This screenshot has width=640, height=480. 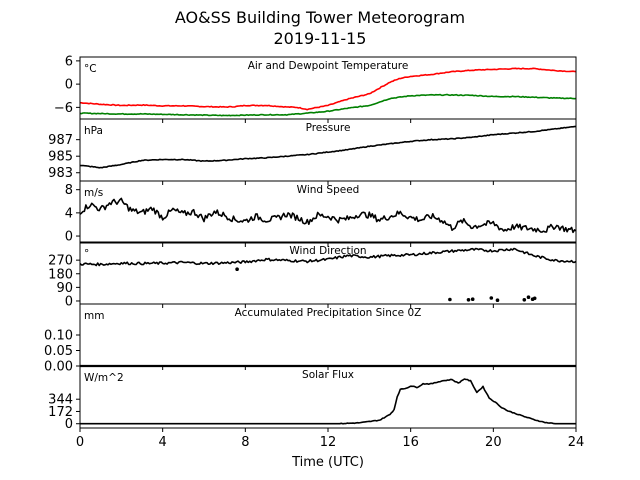 What do you see at coordinates (60, 261) in the screenshot?
I see `y-tick-label: 270` at bounding box center [60, 261].